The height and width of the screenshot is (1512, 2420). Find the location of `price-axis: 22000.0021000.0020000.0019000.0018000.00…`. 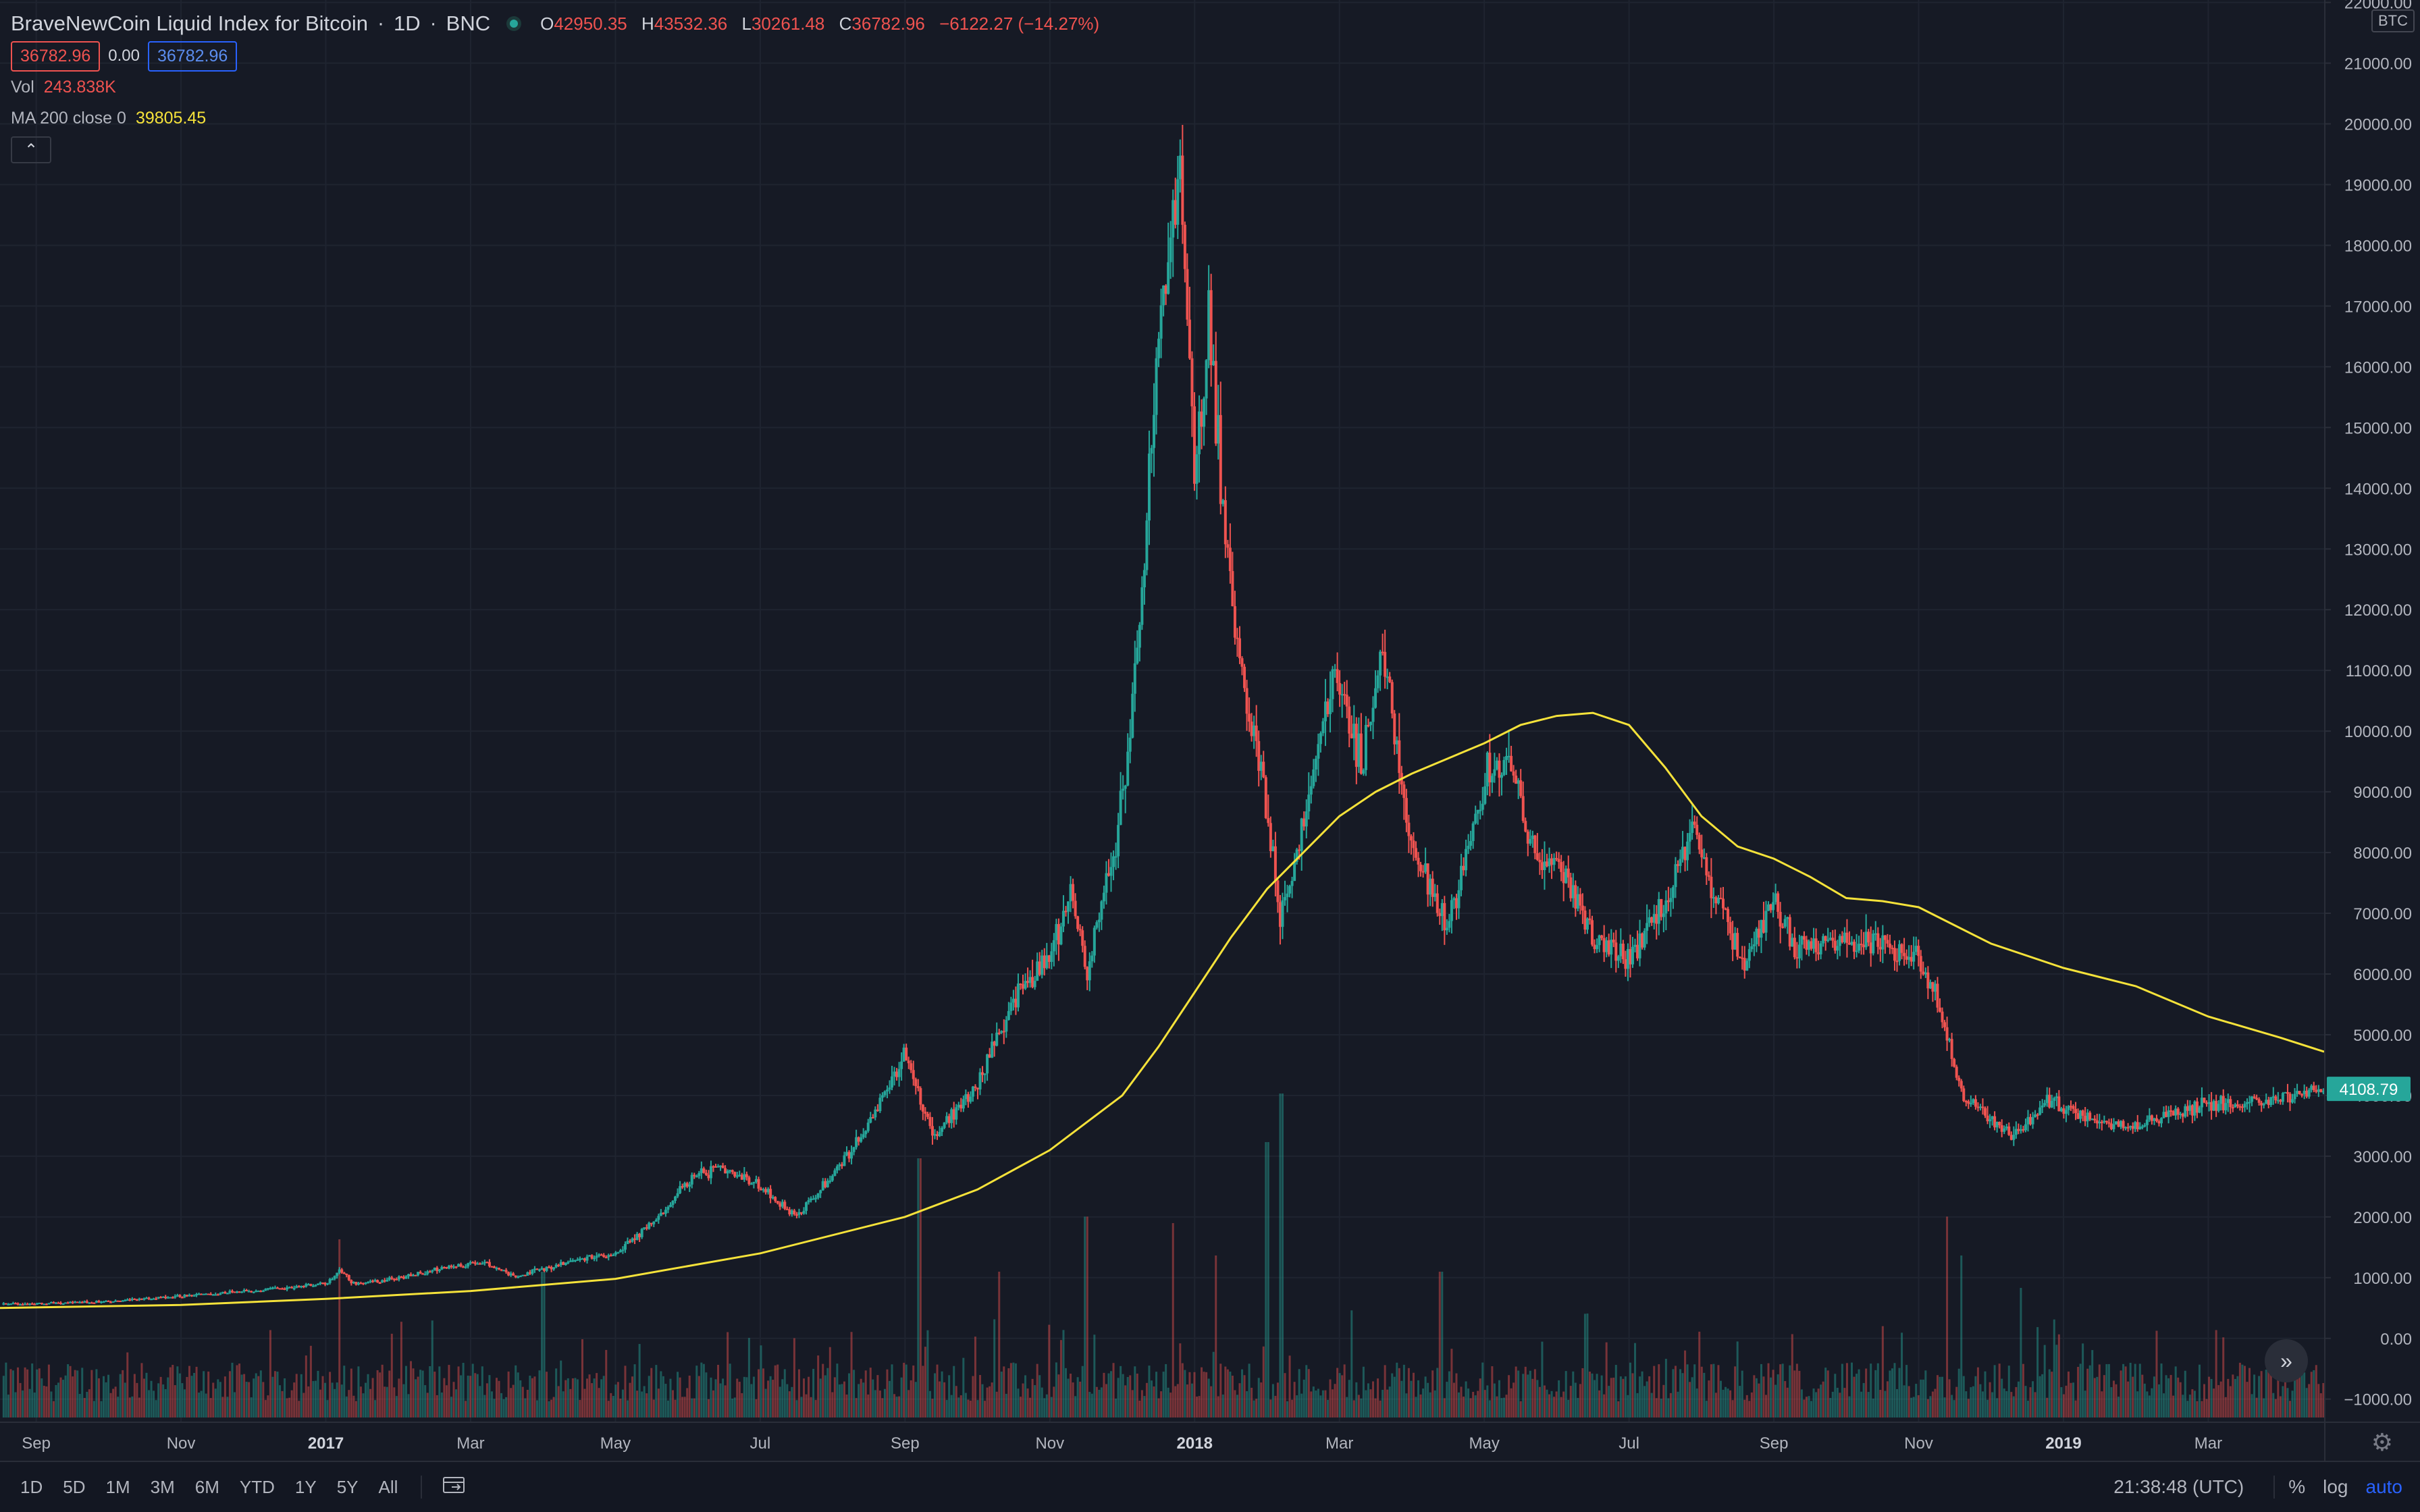

price-axis: 22000.0021000.0020000.0019000.0018000.00… is located at coordinates (2372, 711).